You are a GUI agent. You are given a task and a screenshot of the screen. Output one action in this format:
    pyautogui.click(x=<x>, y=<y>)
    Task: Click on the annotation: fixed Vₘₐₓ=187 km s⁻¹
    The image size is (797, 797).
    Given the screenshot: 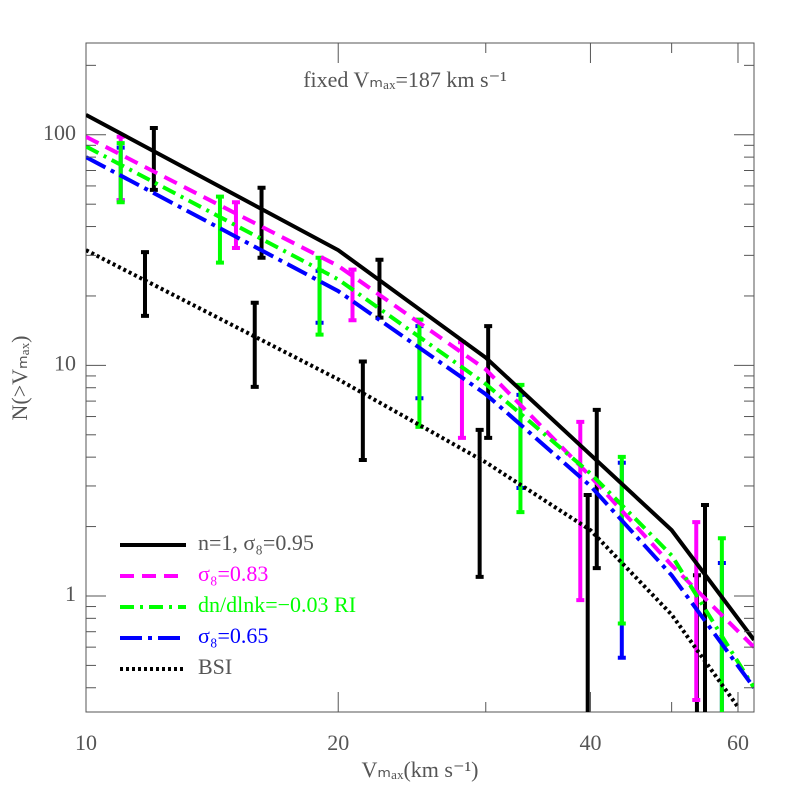 What is the action you would take?
    pyautogui.click(x=405, y=79)
    